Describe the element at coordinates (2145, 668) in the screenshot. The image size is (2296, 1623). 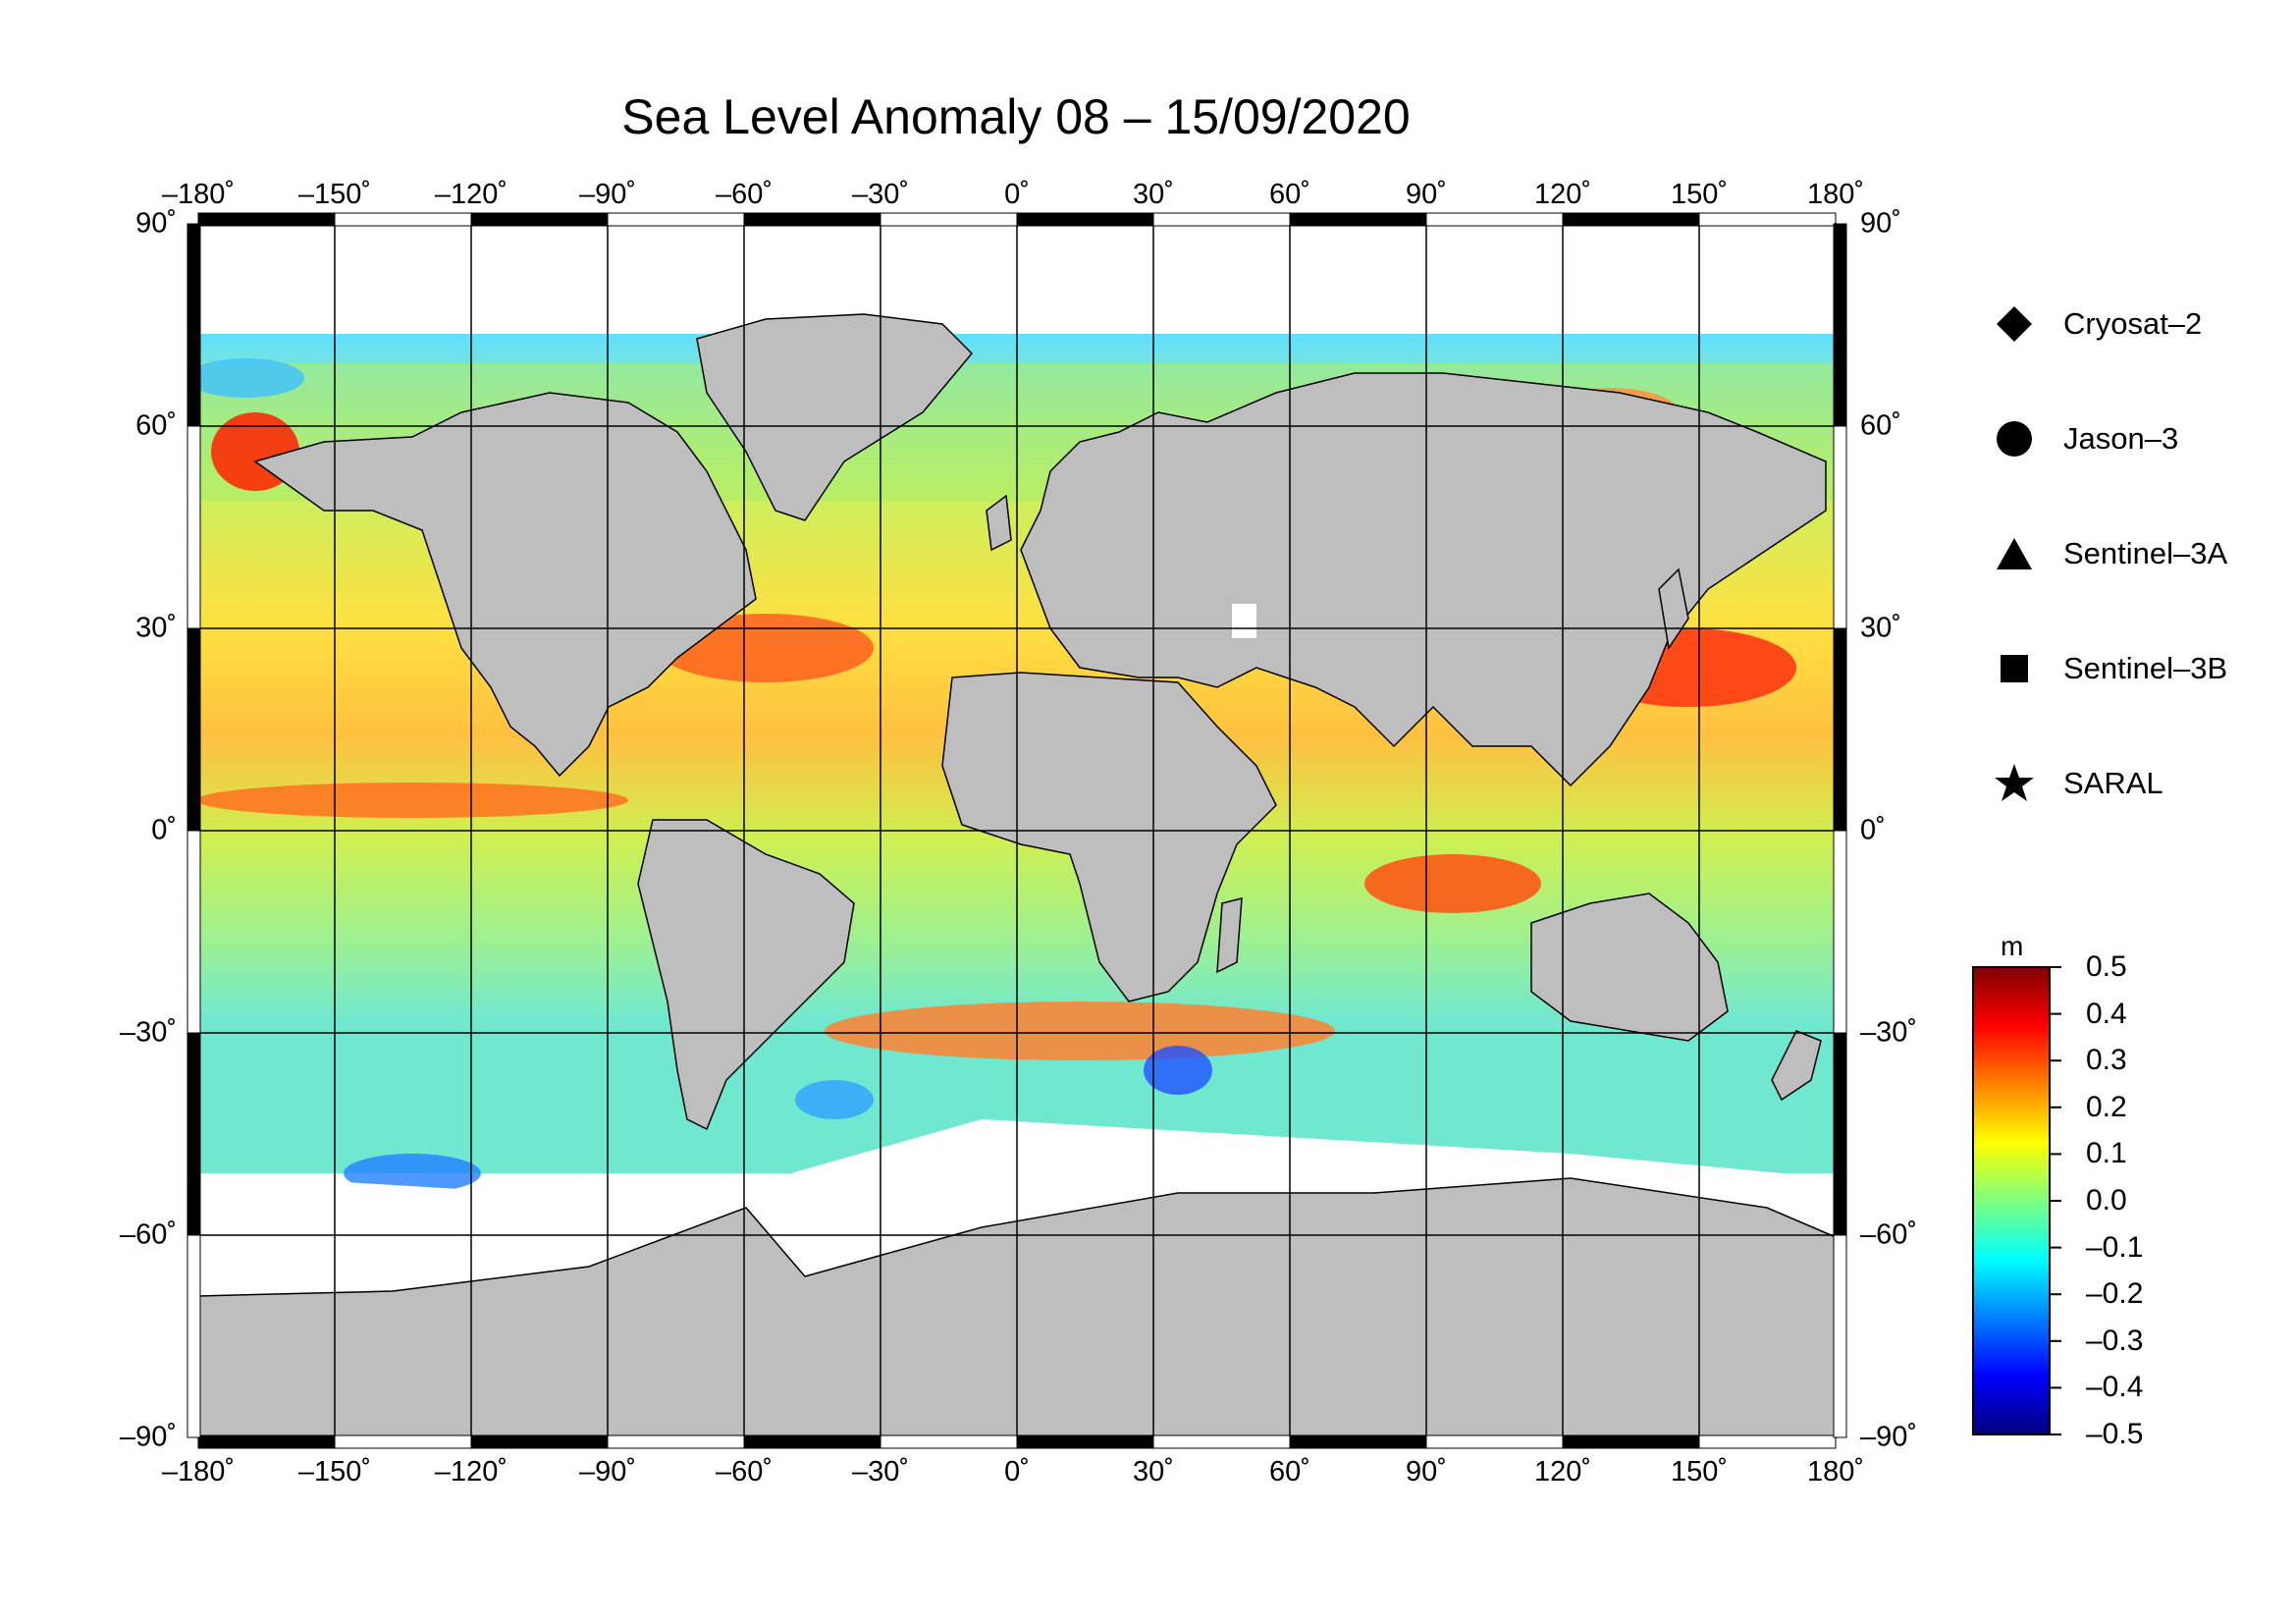
I see `legend-label: Sentinel–3B` at that location.